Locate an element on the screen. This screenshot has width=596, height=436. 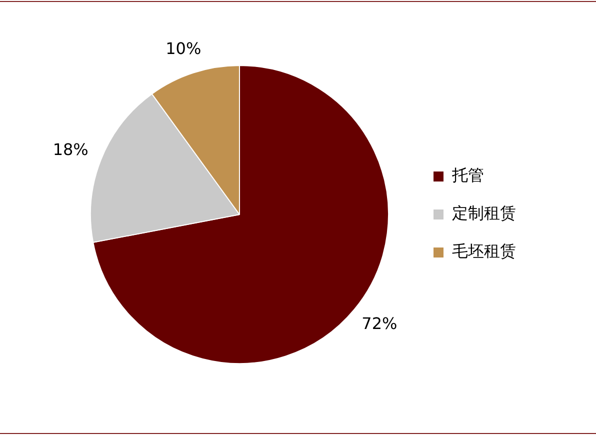
legend-label: 定制租赁 is located at coordinates (484, 213).